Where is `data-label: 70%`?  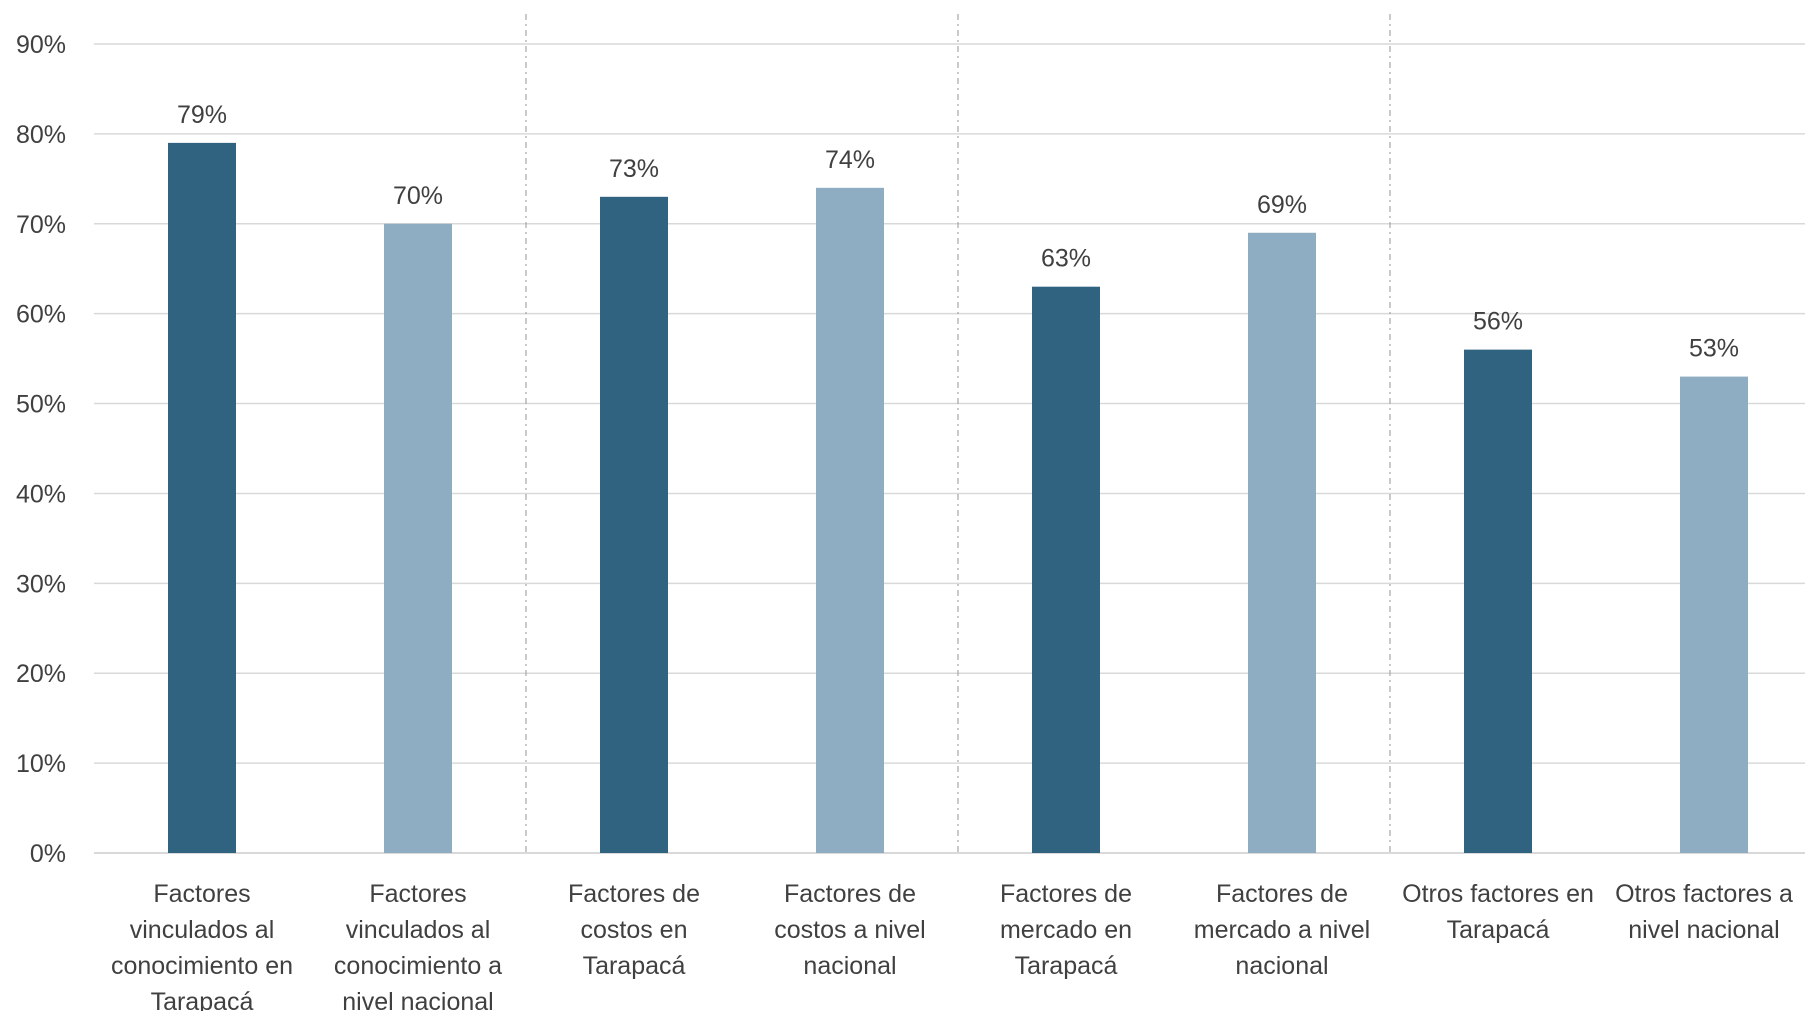
data-label: 70% is located at coordinates (418, 196).